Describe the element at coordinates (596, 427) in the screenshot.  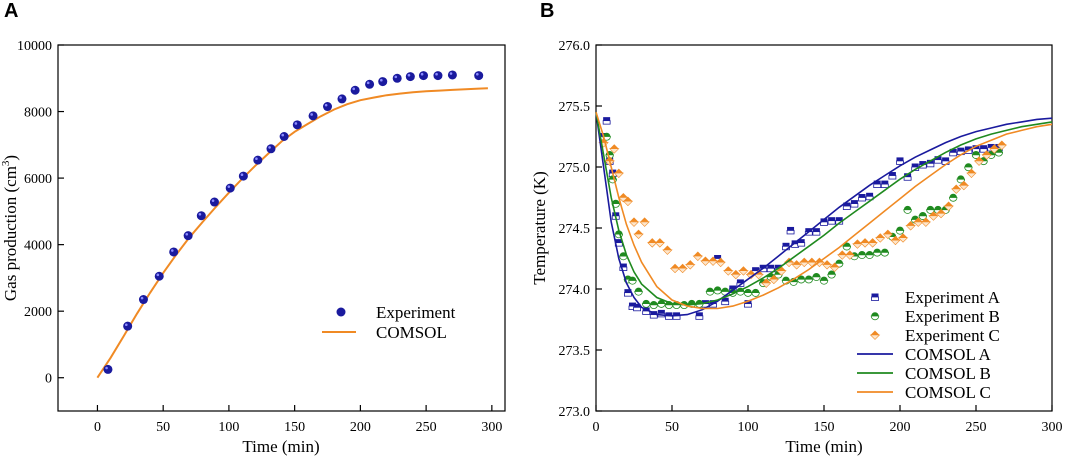
I see `x-tick-label: 0` at that location.